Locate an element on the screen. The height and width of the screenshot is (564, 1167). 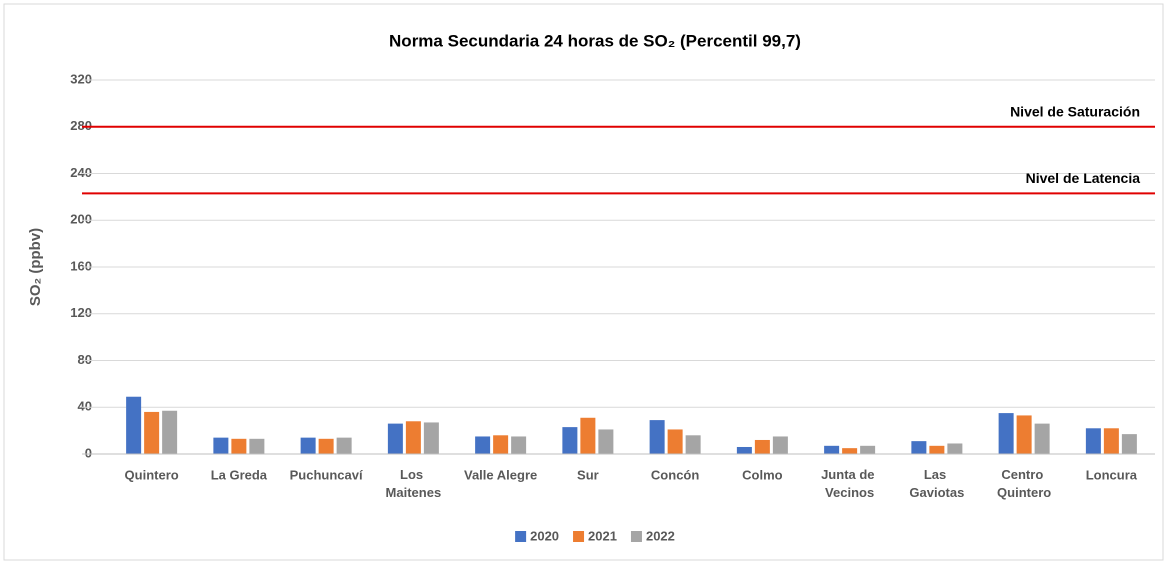
legend-item: 2021 is located at coordinates (595, 535).